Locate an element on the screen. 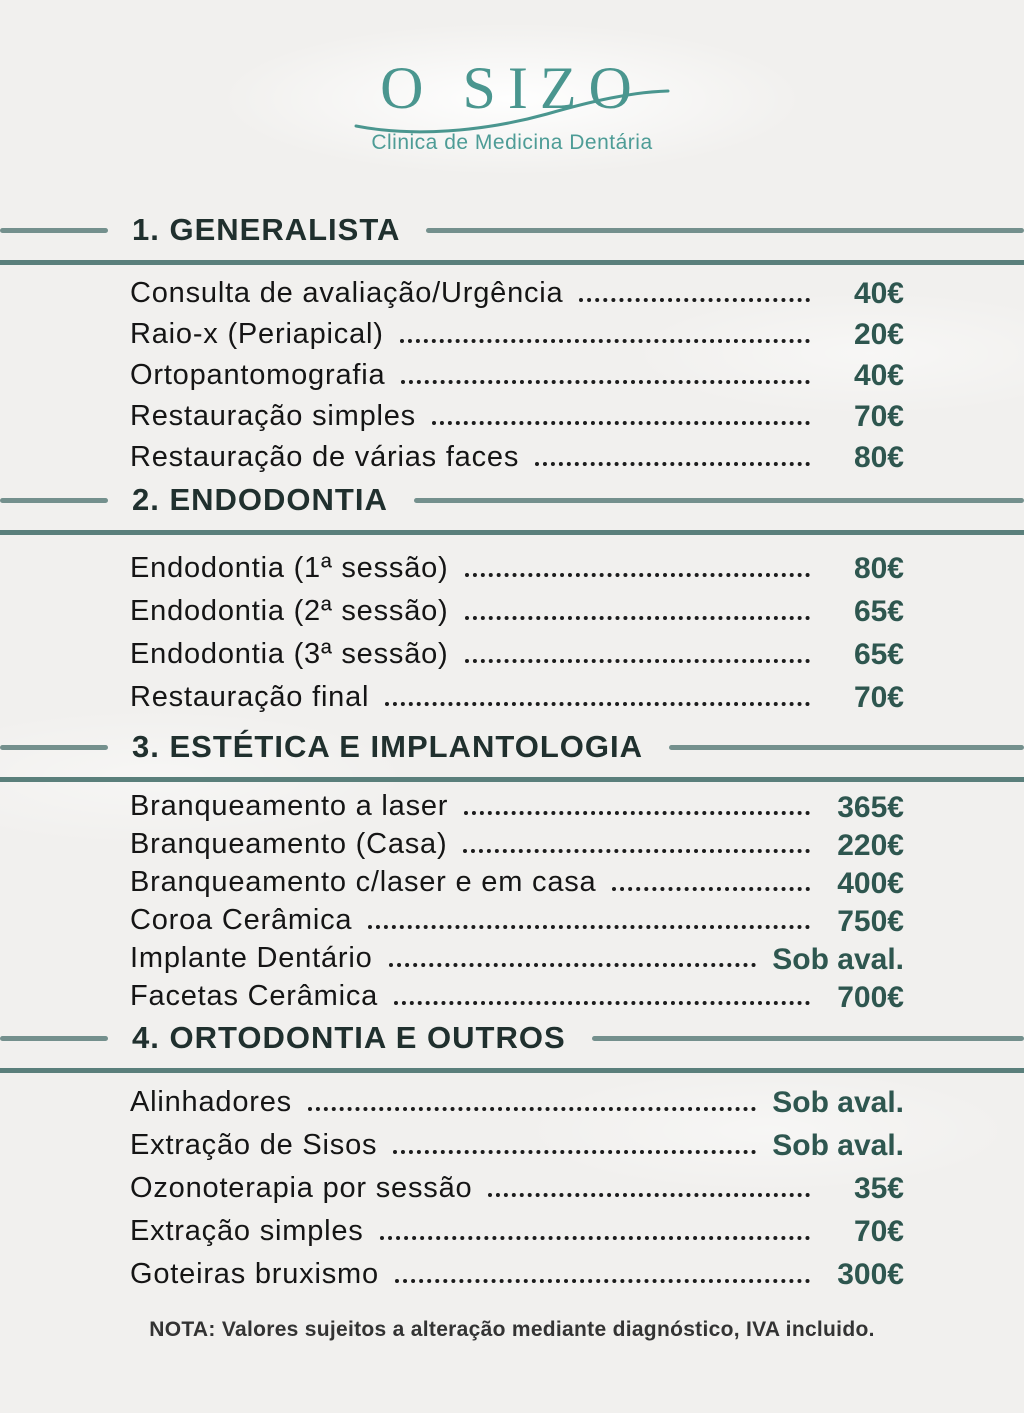  section-header: 2. ENDODONTIA is located at coordinates (512, 508).